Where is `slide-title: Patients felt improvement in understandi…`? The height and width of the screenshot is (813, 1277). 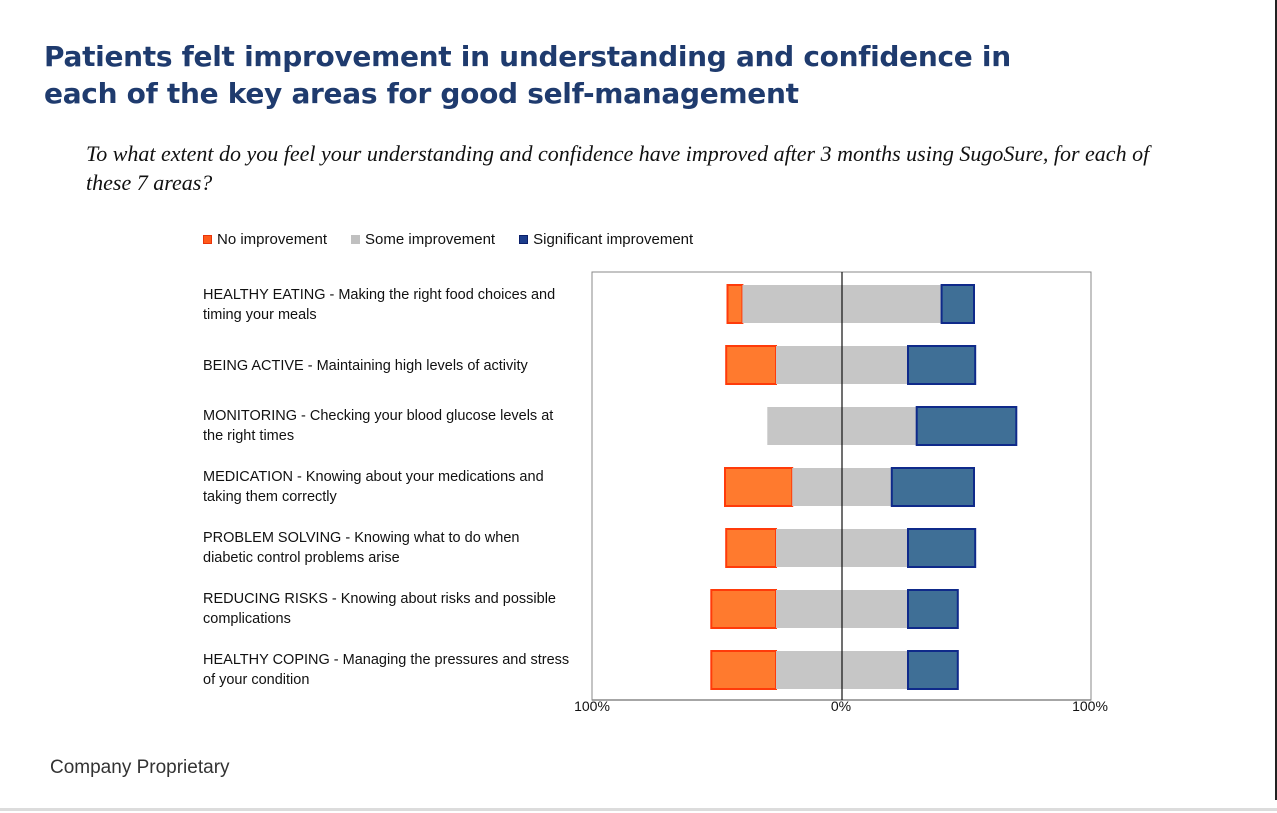 slide-title: Patients felt improvement in understandi… is located at coordinates (594, 75).